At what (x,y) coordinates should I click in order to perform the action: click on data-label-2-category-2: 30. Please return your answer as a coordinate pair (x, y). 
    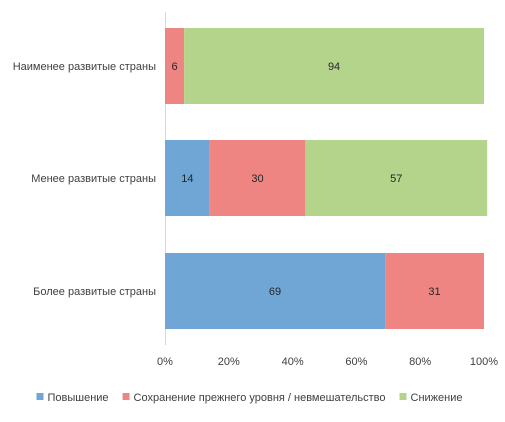
    Looking at the image, I should click on (257, 179).